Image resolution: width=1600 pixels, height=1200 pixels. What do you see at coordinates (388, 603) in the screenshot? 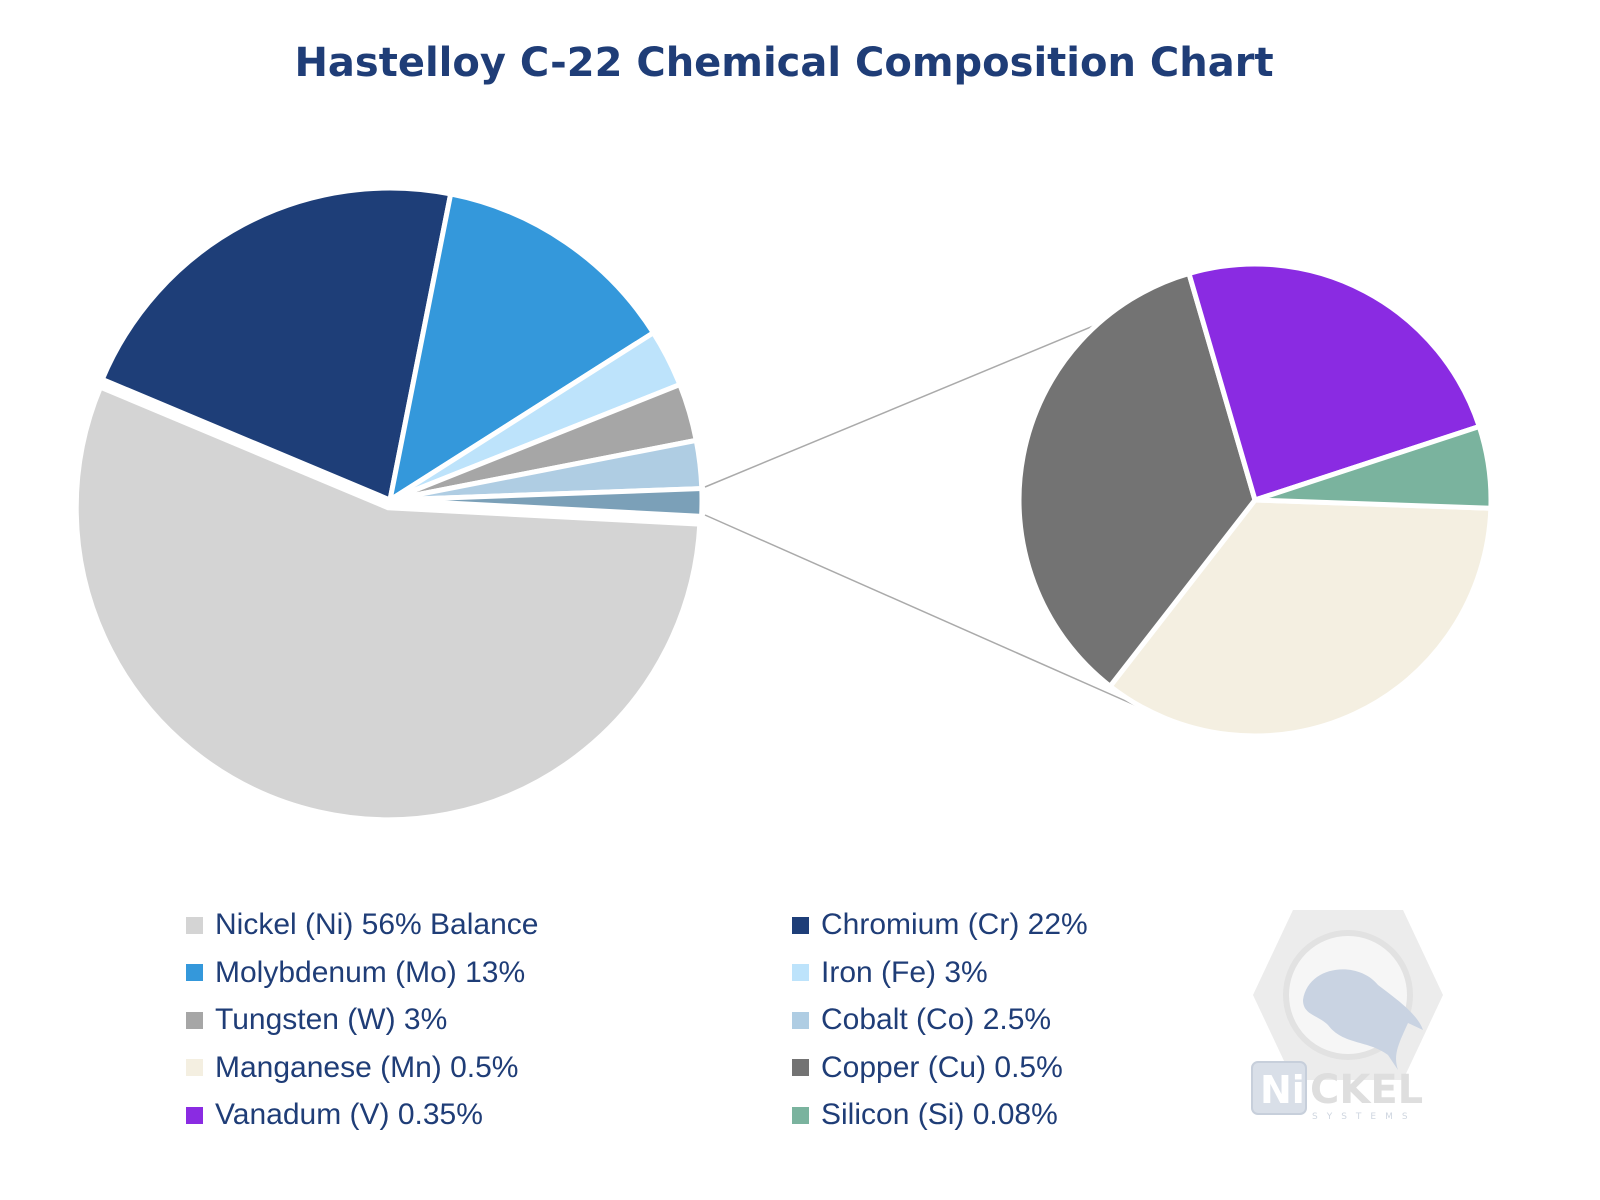
I see `pie-slice-nickel` at bounding box center [388, 603].